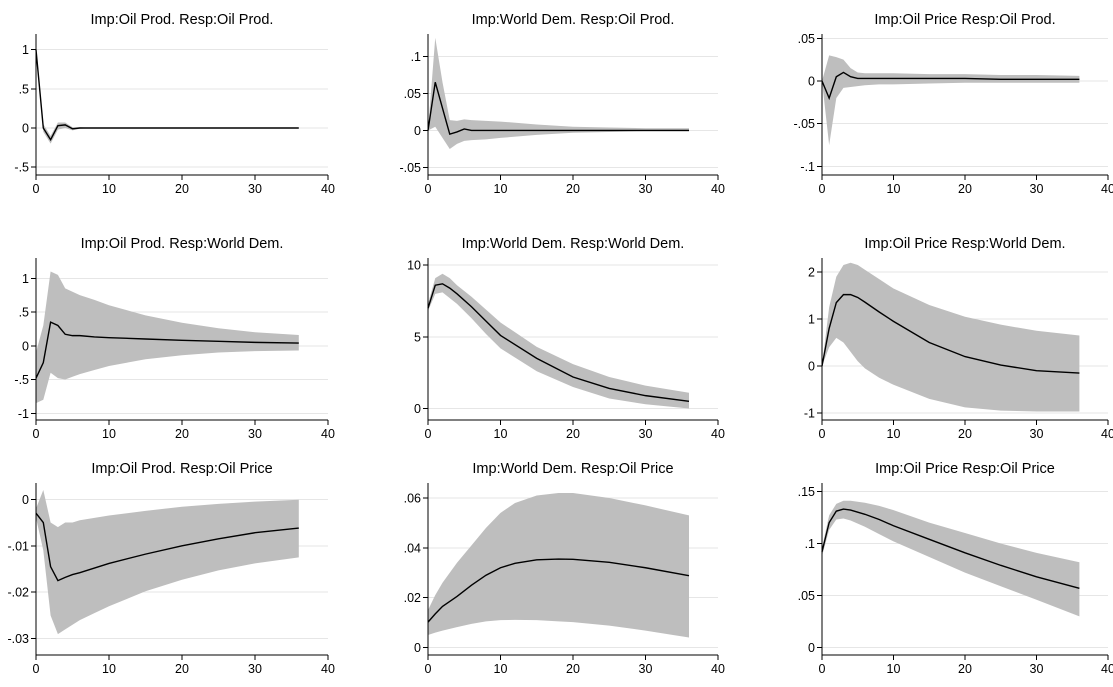 This screenshot has height=687, width=1113. Describe the element at coordinates (417, 337) in the screenshot. I see `y-tick-label: 5` at that location.